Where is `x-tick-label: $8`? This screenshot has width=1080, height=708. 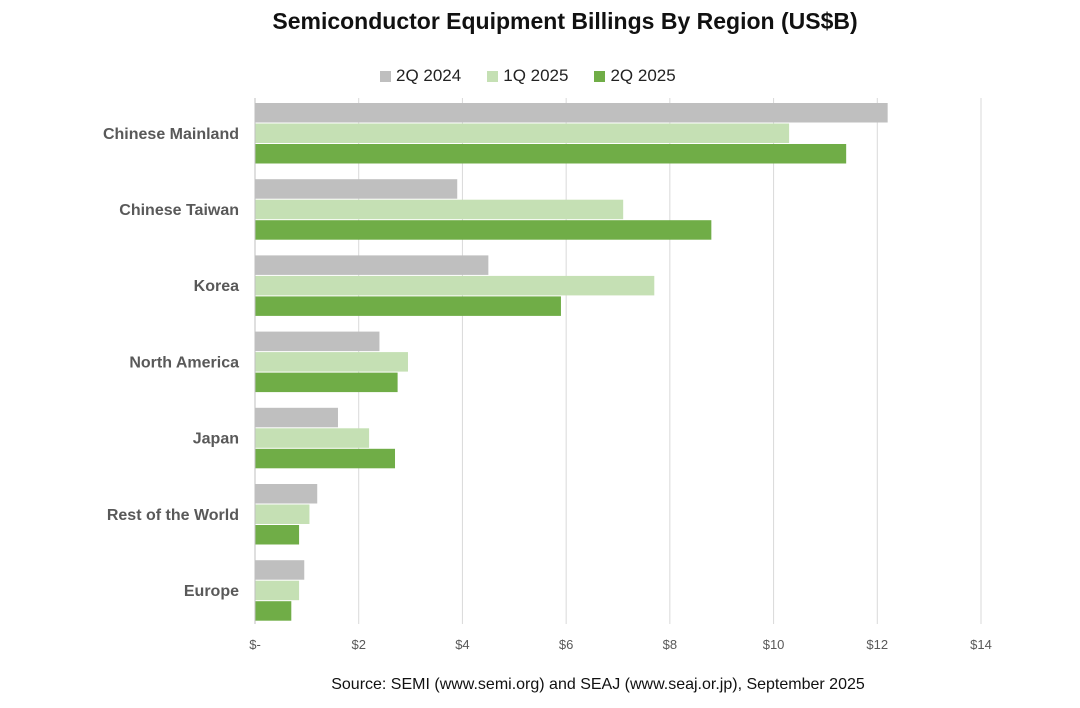
x-tick-label: $8 is located at coordinates (670, 644).